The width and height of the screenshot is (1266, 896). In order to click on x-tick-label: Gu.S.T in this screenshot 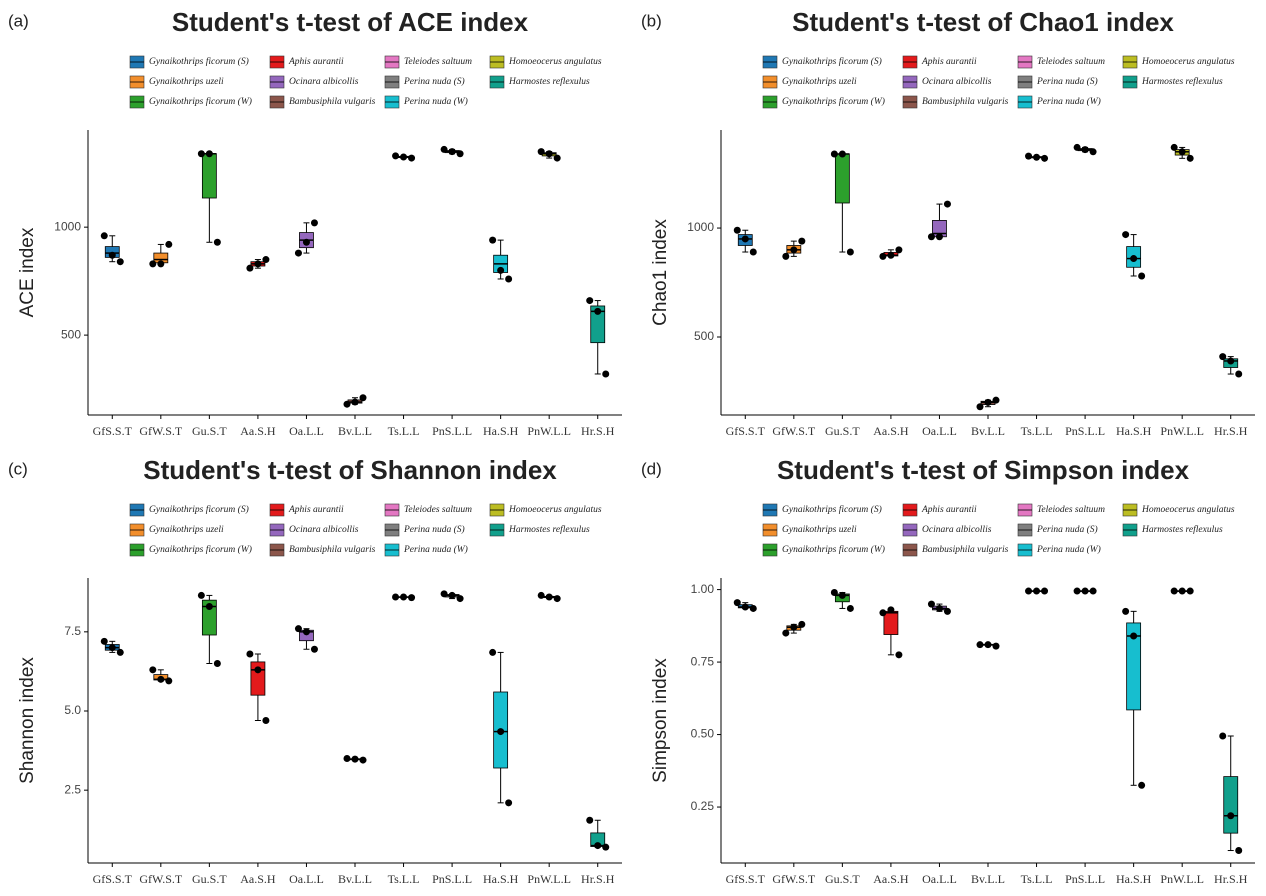, I will do `click(842, 879)`.